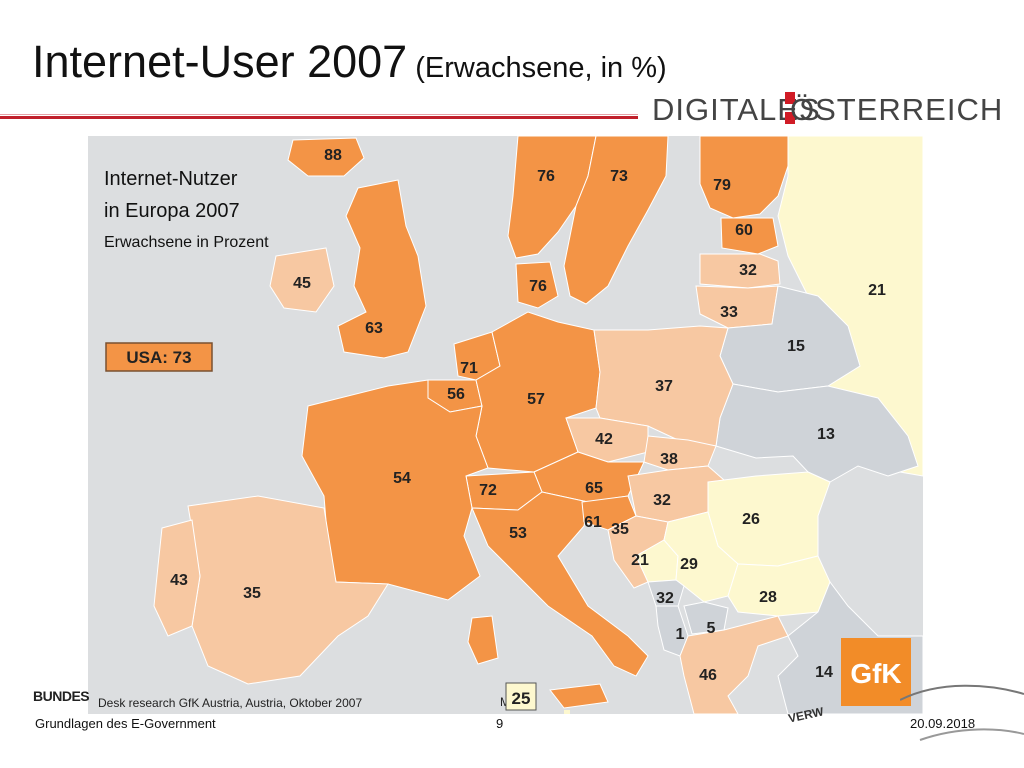 The height and width of the screenshot is (768, 1024). What do you see at coordinates (579, 696) in the screenshot?
I see `island-sicily-shape` at bounding box center [579, 696].